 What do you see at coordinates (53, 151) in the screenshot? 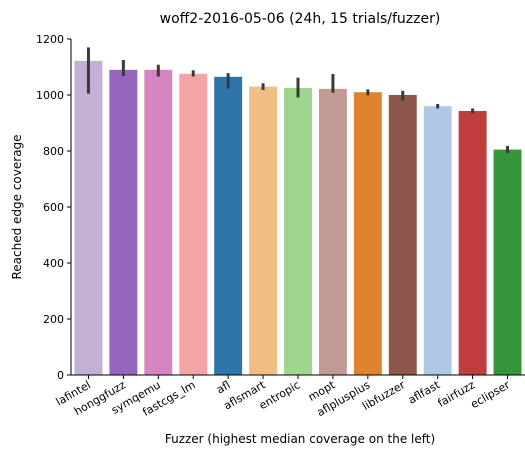
I see `y-tick-label: 800` at bounding box center [53, 151].